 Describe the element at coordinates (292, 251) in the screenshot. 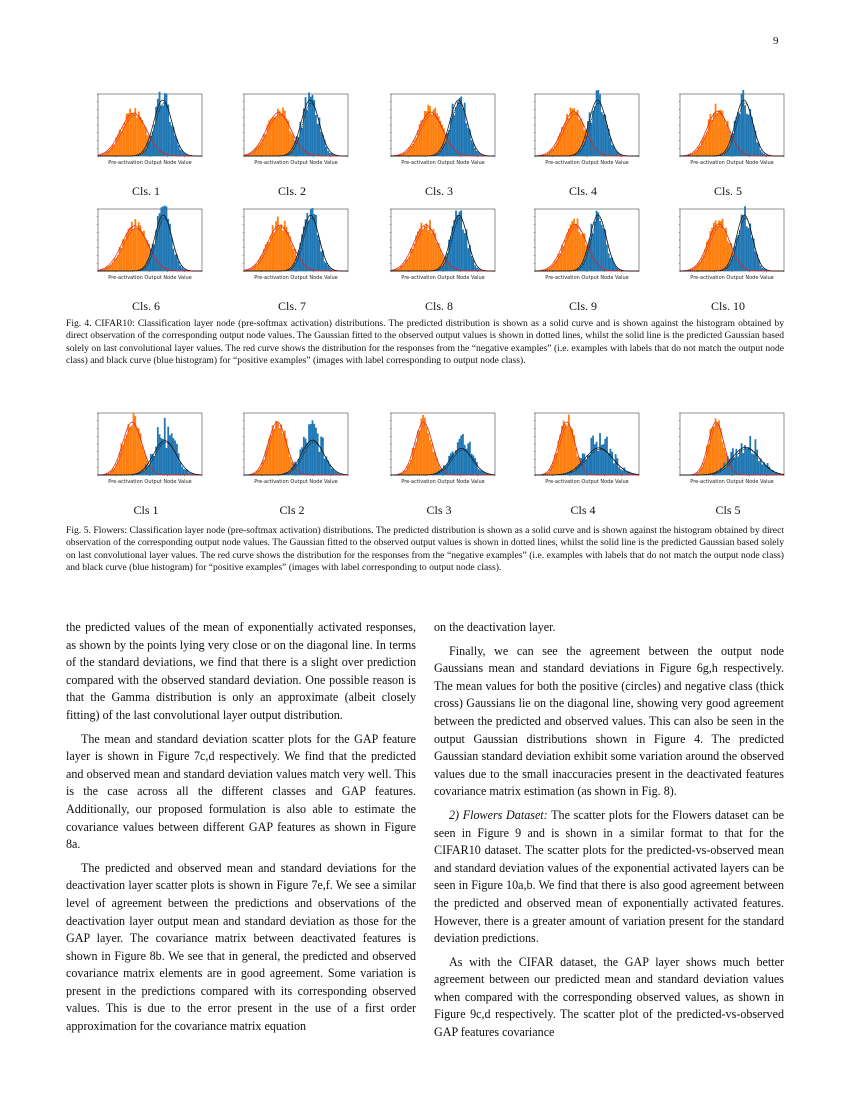

I see `histogram-panel: Pre-activation Output Node Value` at that location.